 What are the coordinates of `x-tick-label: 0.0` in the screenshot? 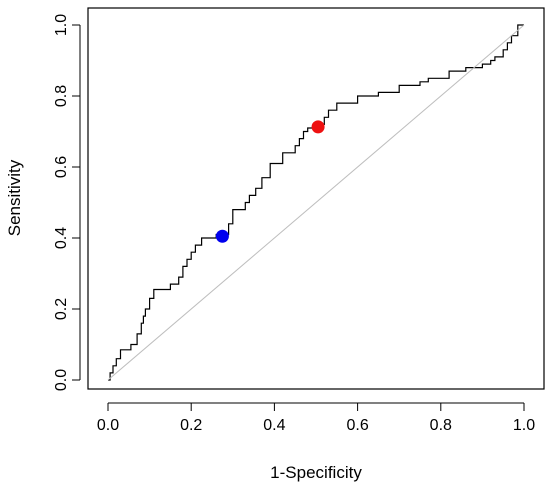 It's located at (108, 425).